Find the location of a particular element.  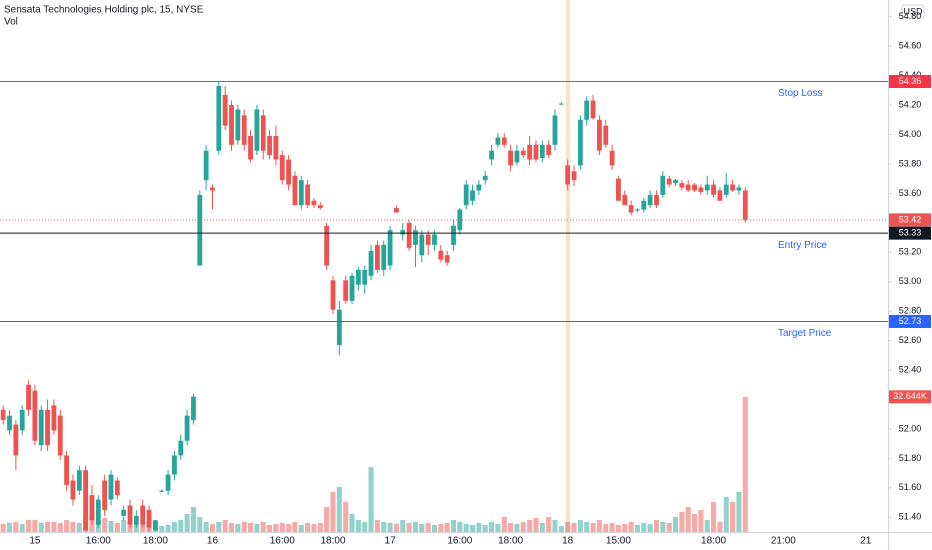

currency-label: USD is located at coordinates (913, 11).